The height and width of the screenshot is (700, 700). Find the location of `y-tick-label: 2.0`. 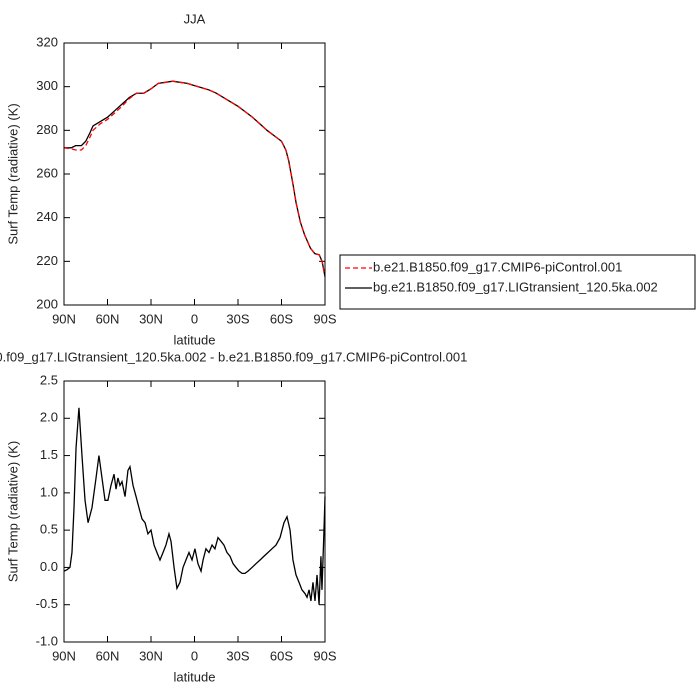

y-tick-label: 2.0 is located at coordinates (49, 417).